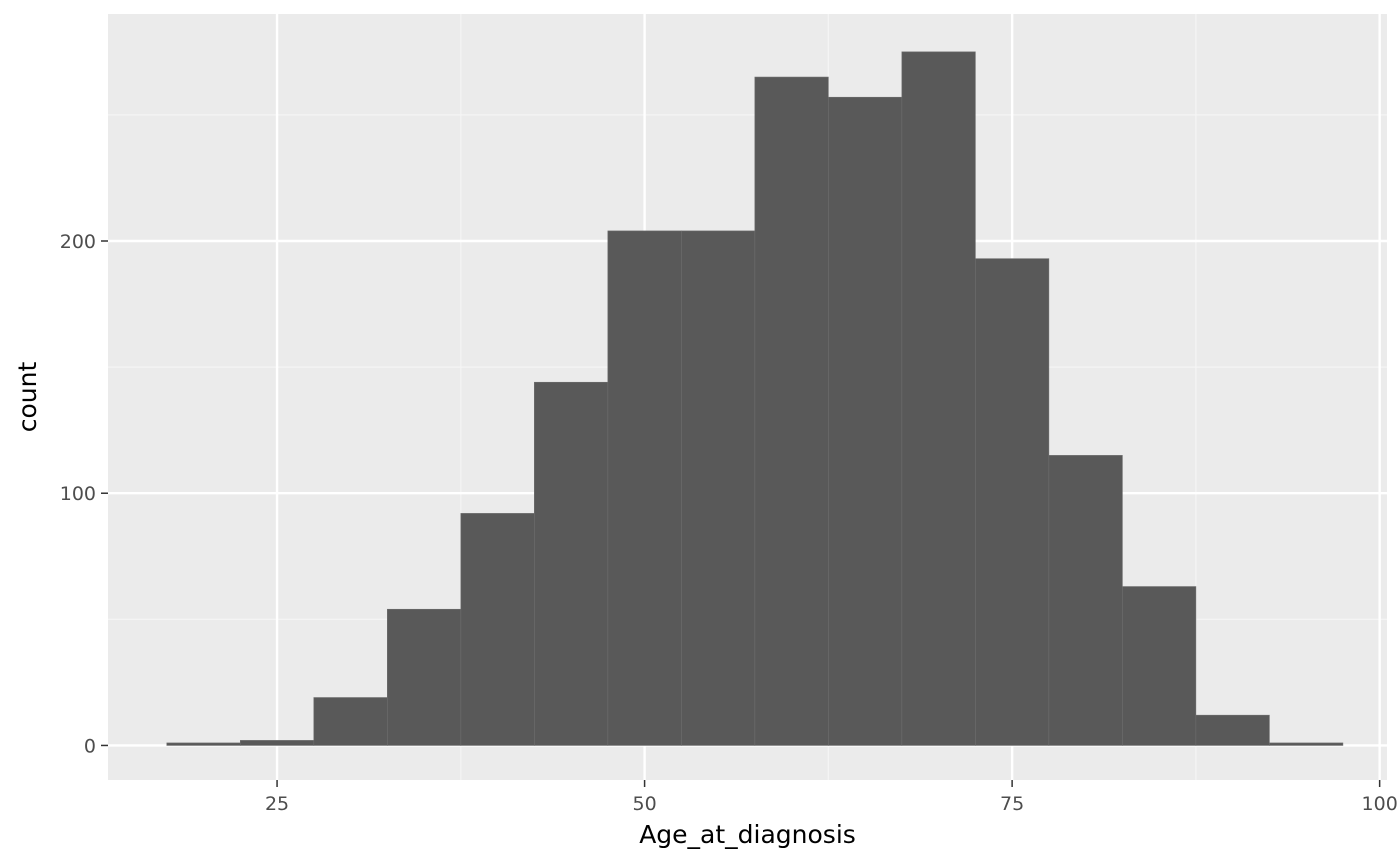  What do you see at coordinates (277, 804) in the screenshot?
I see `x-tick-label: 25` at bounding box center [277, 804].